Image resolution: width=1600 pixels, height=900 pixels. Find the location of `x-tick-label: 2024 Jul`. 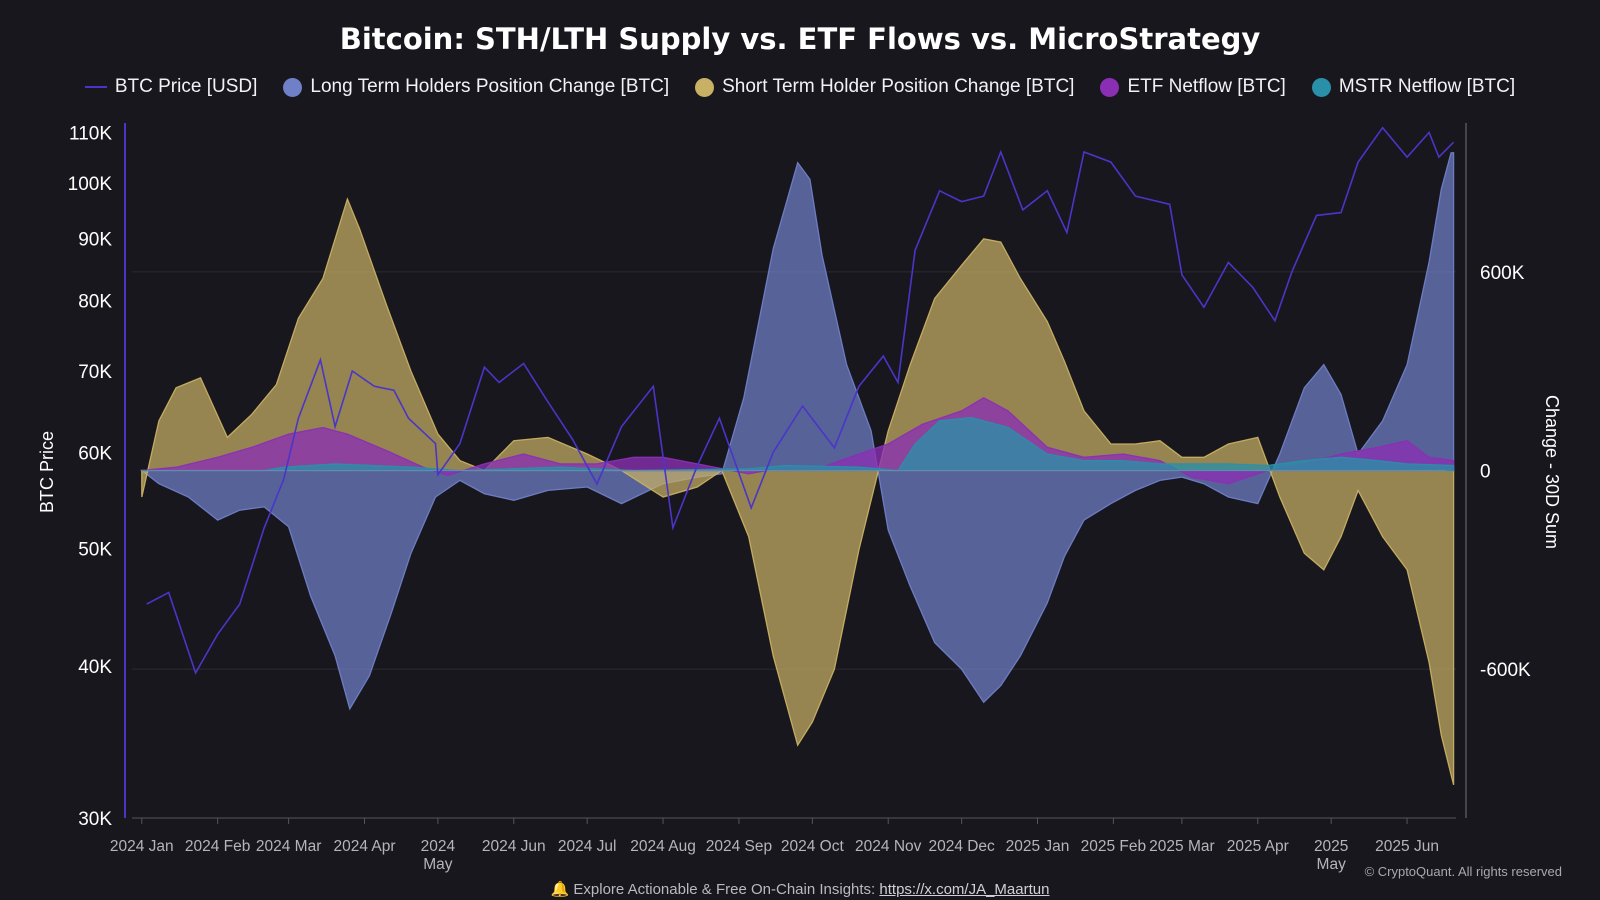

x-tick-label: 2024 Jul is located at coordinates (587, 846).